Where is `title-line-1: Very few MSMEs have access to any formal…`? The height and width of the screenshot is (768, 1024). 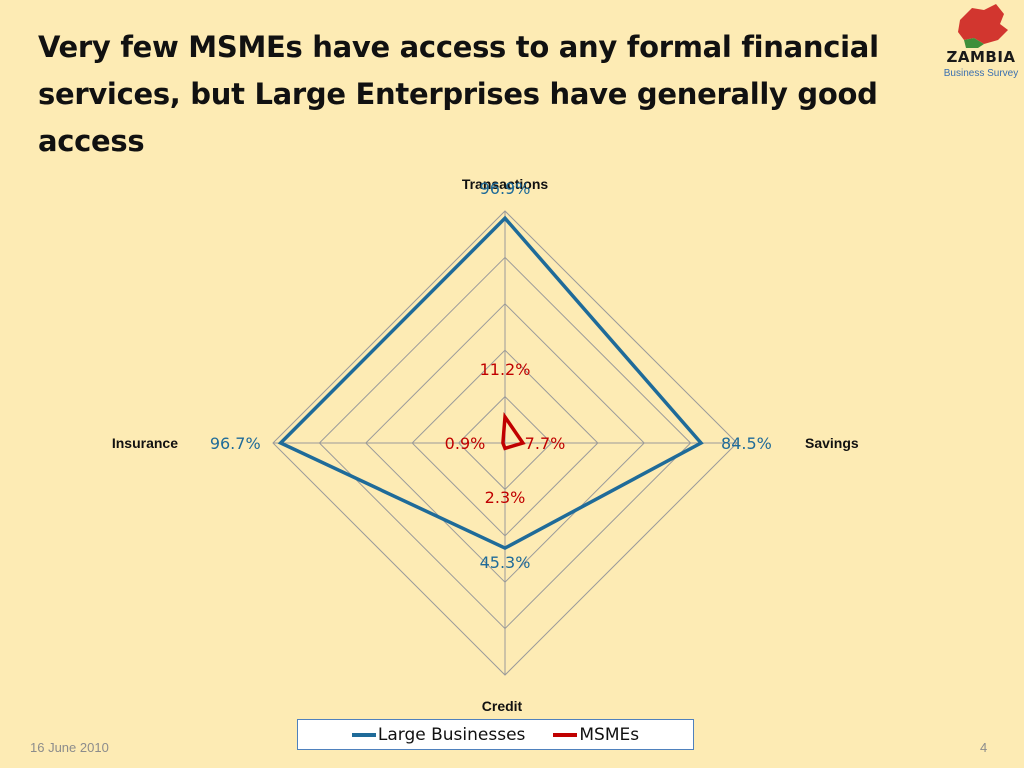 title-line-1: Very few MSMEs have access to any formal… is located at coordinates (458, 47).